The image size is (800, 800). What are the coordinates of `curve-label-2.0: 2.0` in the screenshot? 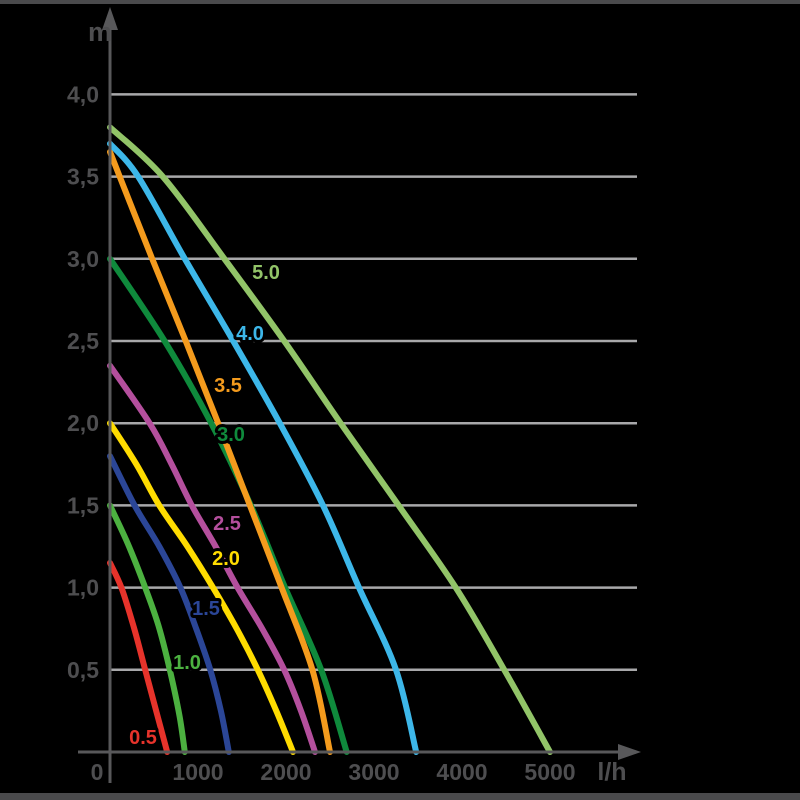 It's located at (226, 559).